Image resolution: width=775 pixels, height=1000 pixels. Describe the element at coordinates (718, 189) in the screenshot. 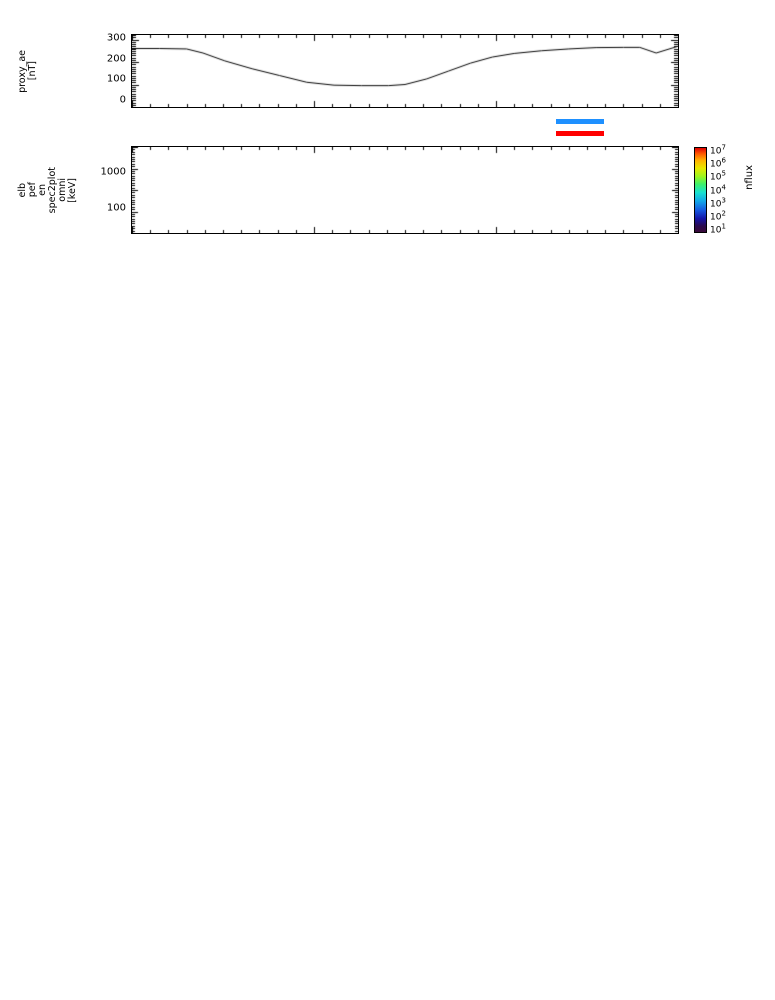

I see `colorbar-tick: 10⁴` at that location.